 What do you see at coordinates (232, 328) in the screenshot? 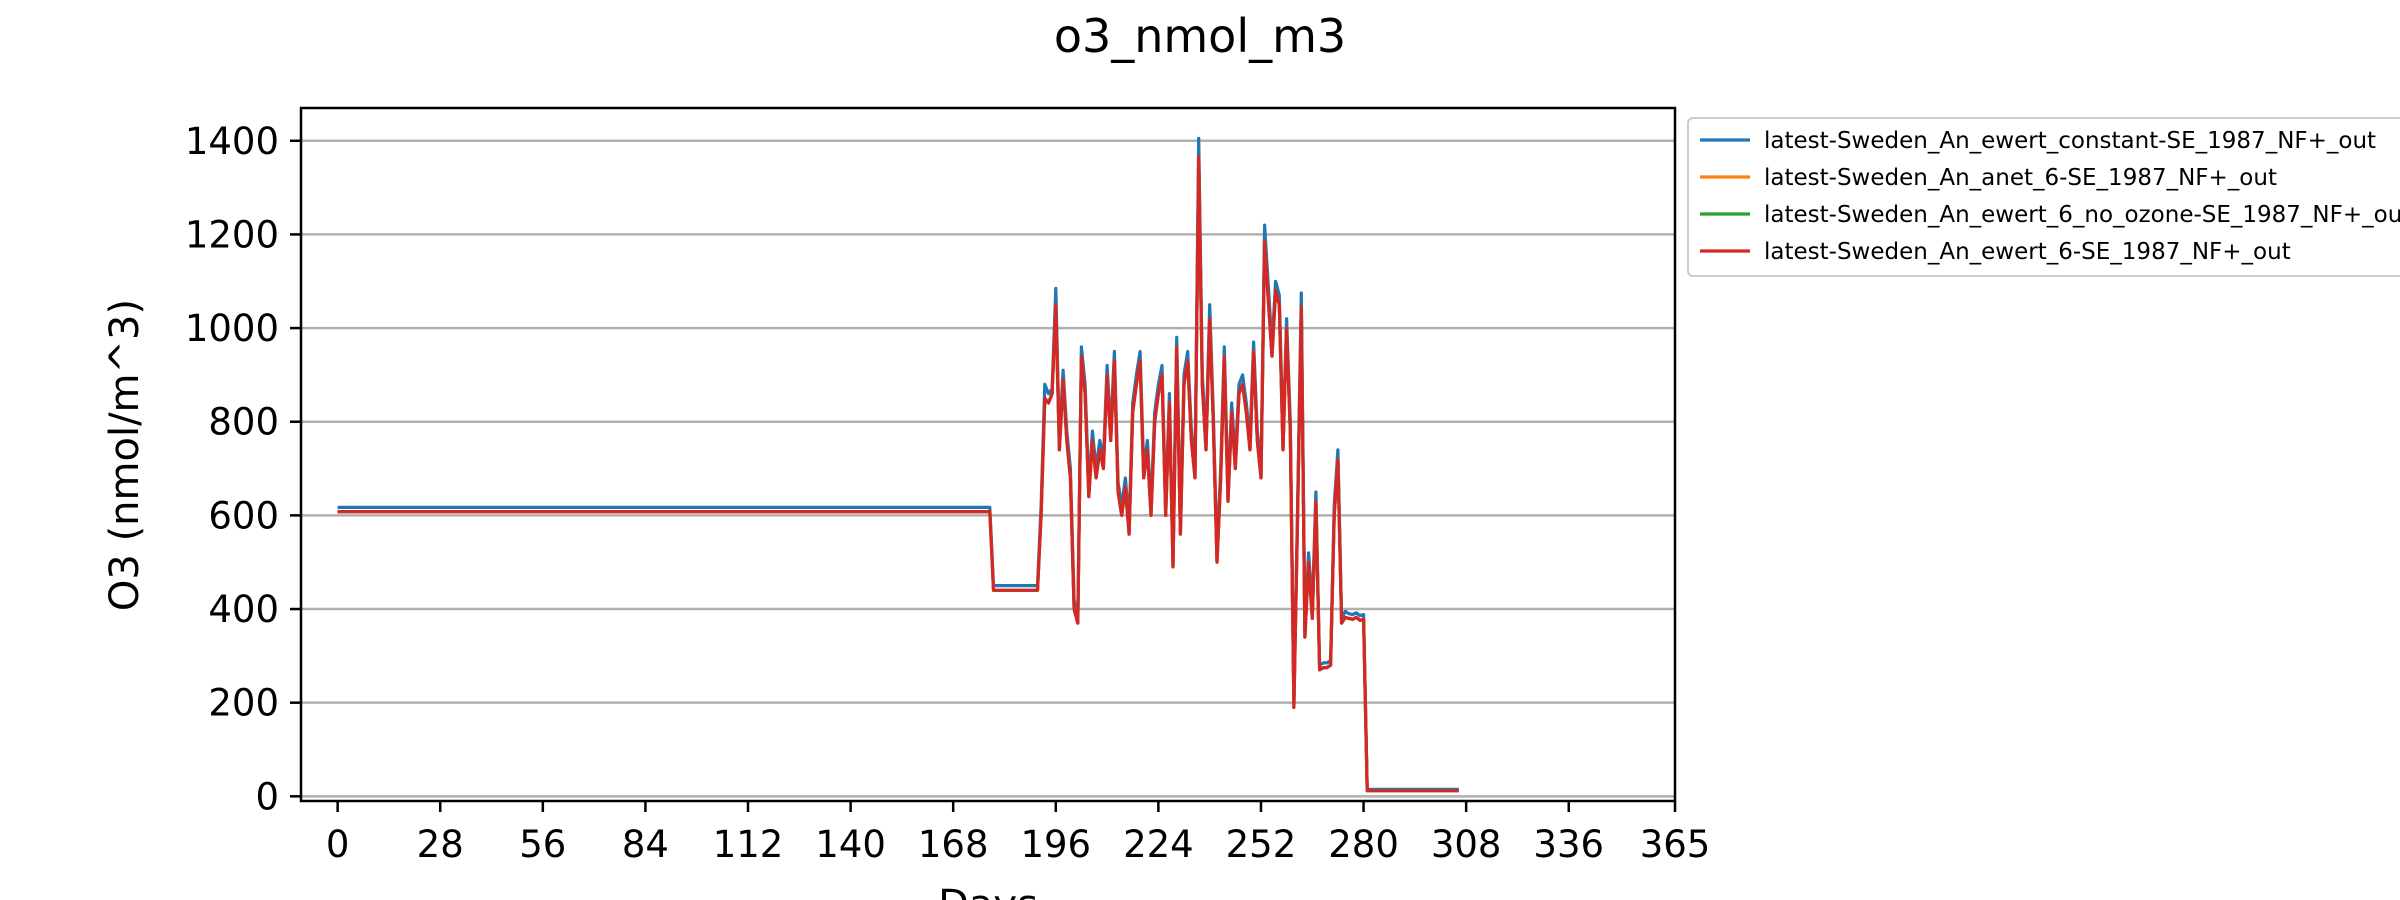
I see `y-tick-label: 1000` at bounding box center [232, 328].